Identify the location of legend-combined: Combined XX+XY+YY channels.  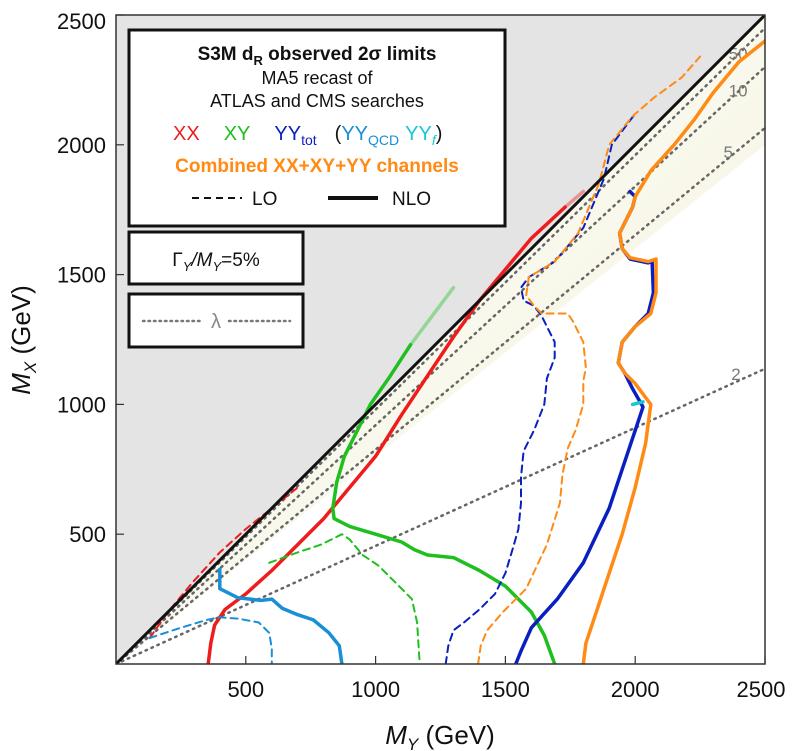
(317, 166).